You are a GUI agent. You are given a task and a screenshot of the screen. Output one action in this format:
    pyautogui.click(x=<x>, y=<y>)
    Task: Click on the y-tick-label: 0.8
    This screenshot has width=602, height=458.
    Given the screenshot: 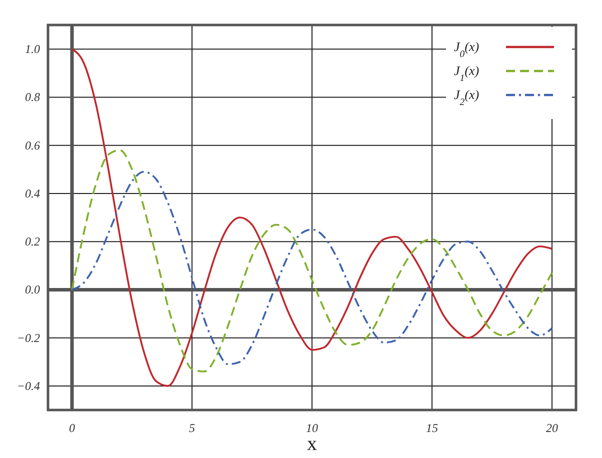 What is the action you would take?
    pyautogui.click(x=32, y=97)
    